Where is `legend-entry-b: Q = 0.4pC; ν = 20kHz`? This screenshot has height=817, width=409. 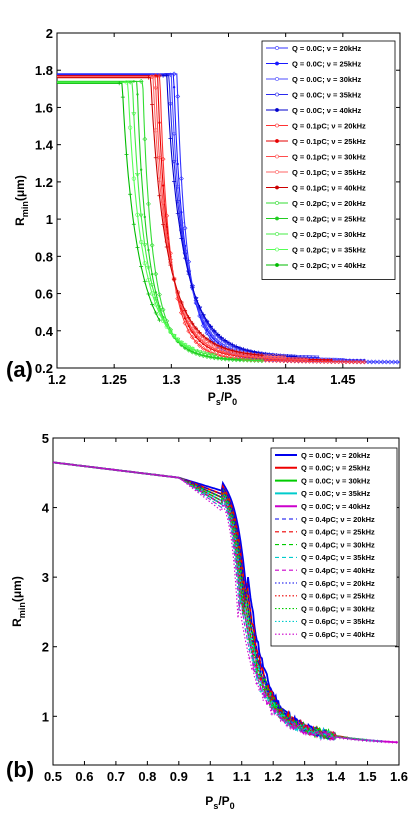 legend-entry-b: Q = 0.4pC; ν = 20kHz is located at coordinates (338, 519).